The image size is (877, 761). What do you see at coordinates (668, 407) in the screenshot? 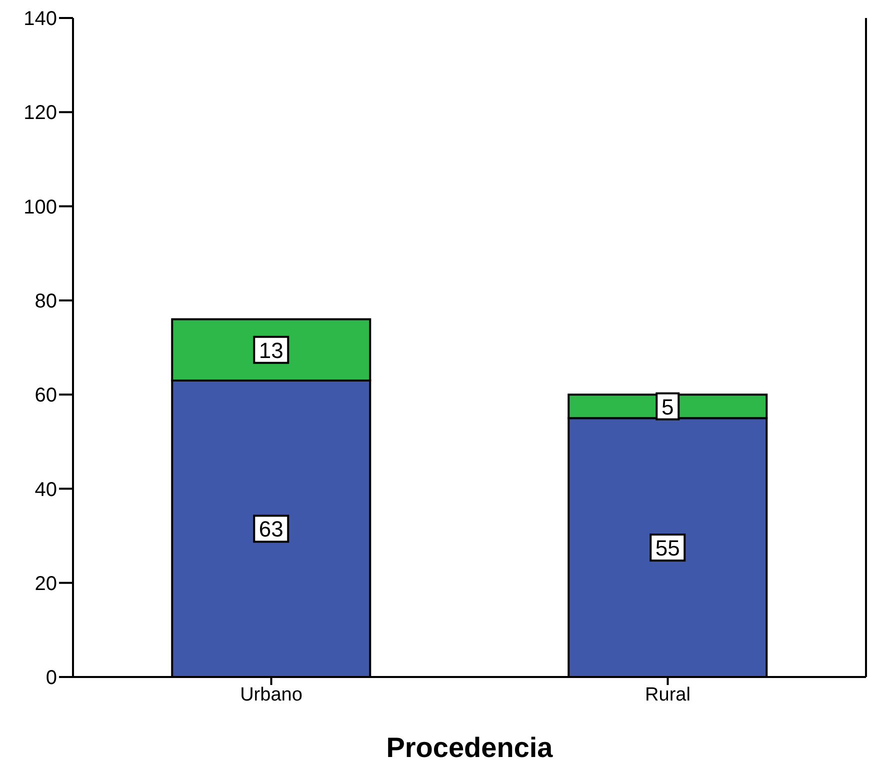
I see `data-label: 5` at bounding box center [668, 407].